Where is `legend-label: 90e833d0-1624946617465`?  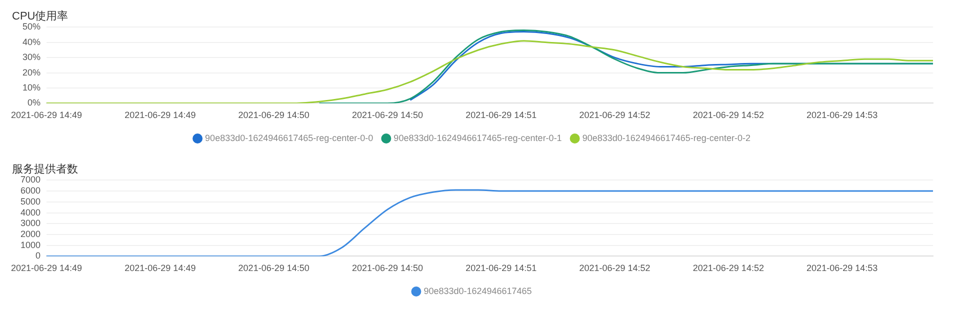
legend-label: 90e833d0-1624946617465 is located at coordinates (478, 291).